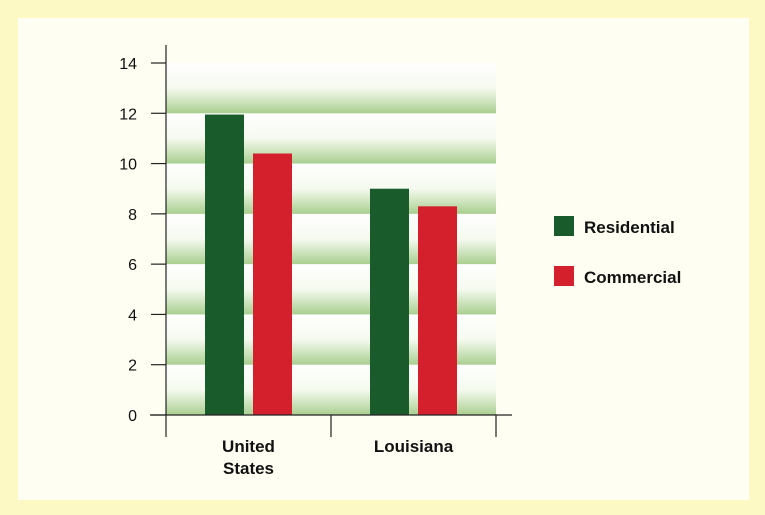 The height and width of the screenshot is (515, 765). I want to click on y-tick-label: 12, so click(128, 114).